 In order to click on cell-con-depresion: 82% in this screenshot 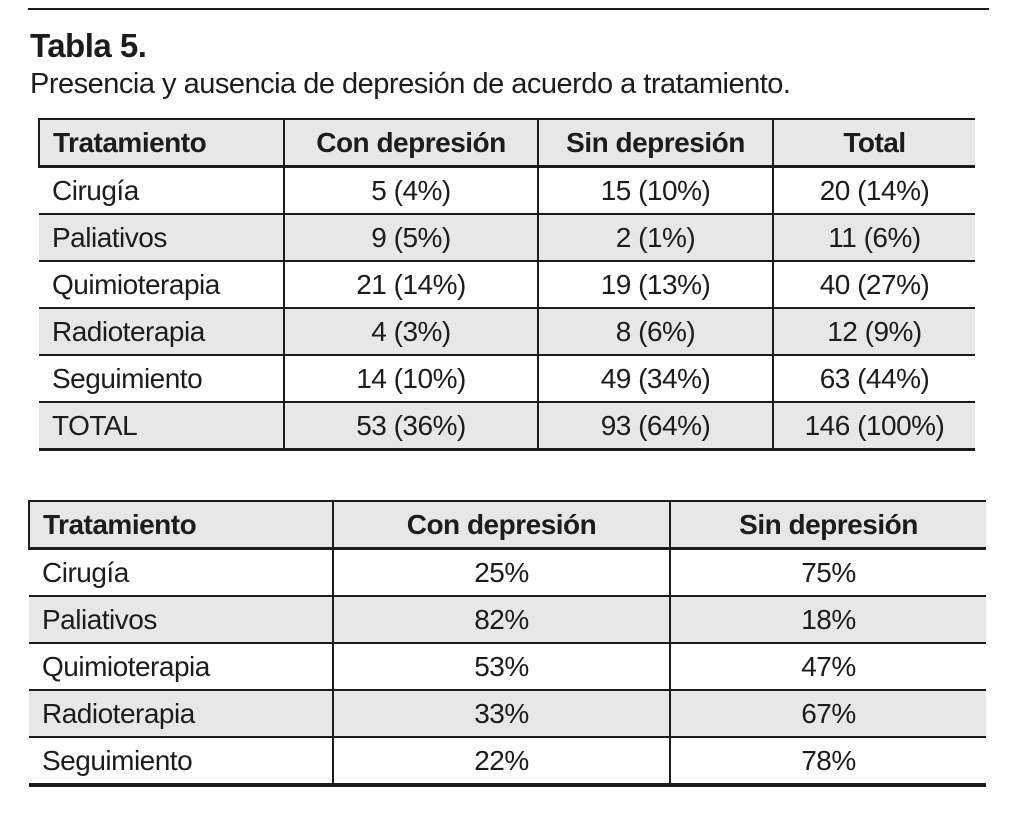, I will do `click(501, 619)`.